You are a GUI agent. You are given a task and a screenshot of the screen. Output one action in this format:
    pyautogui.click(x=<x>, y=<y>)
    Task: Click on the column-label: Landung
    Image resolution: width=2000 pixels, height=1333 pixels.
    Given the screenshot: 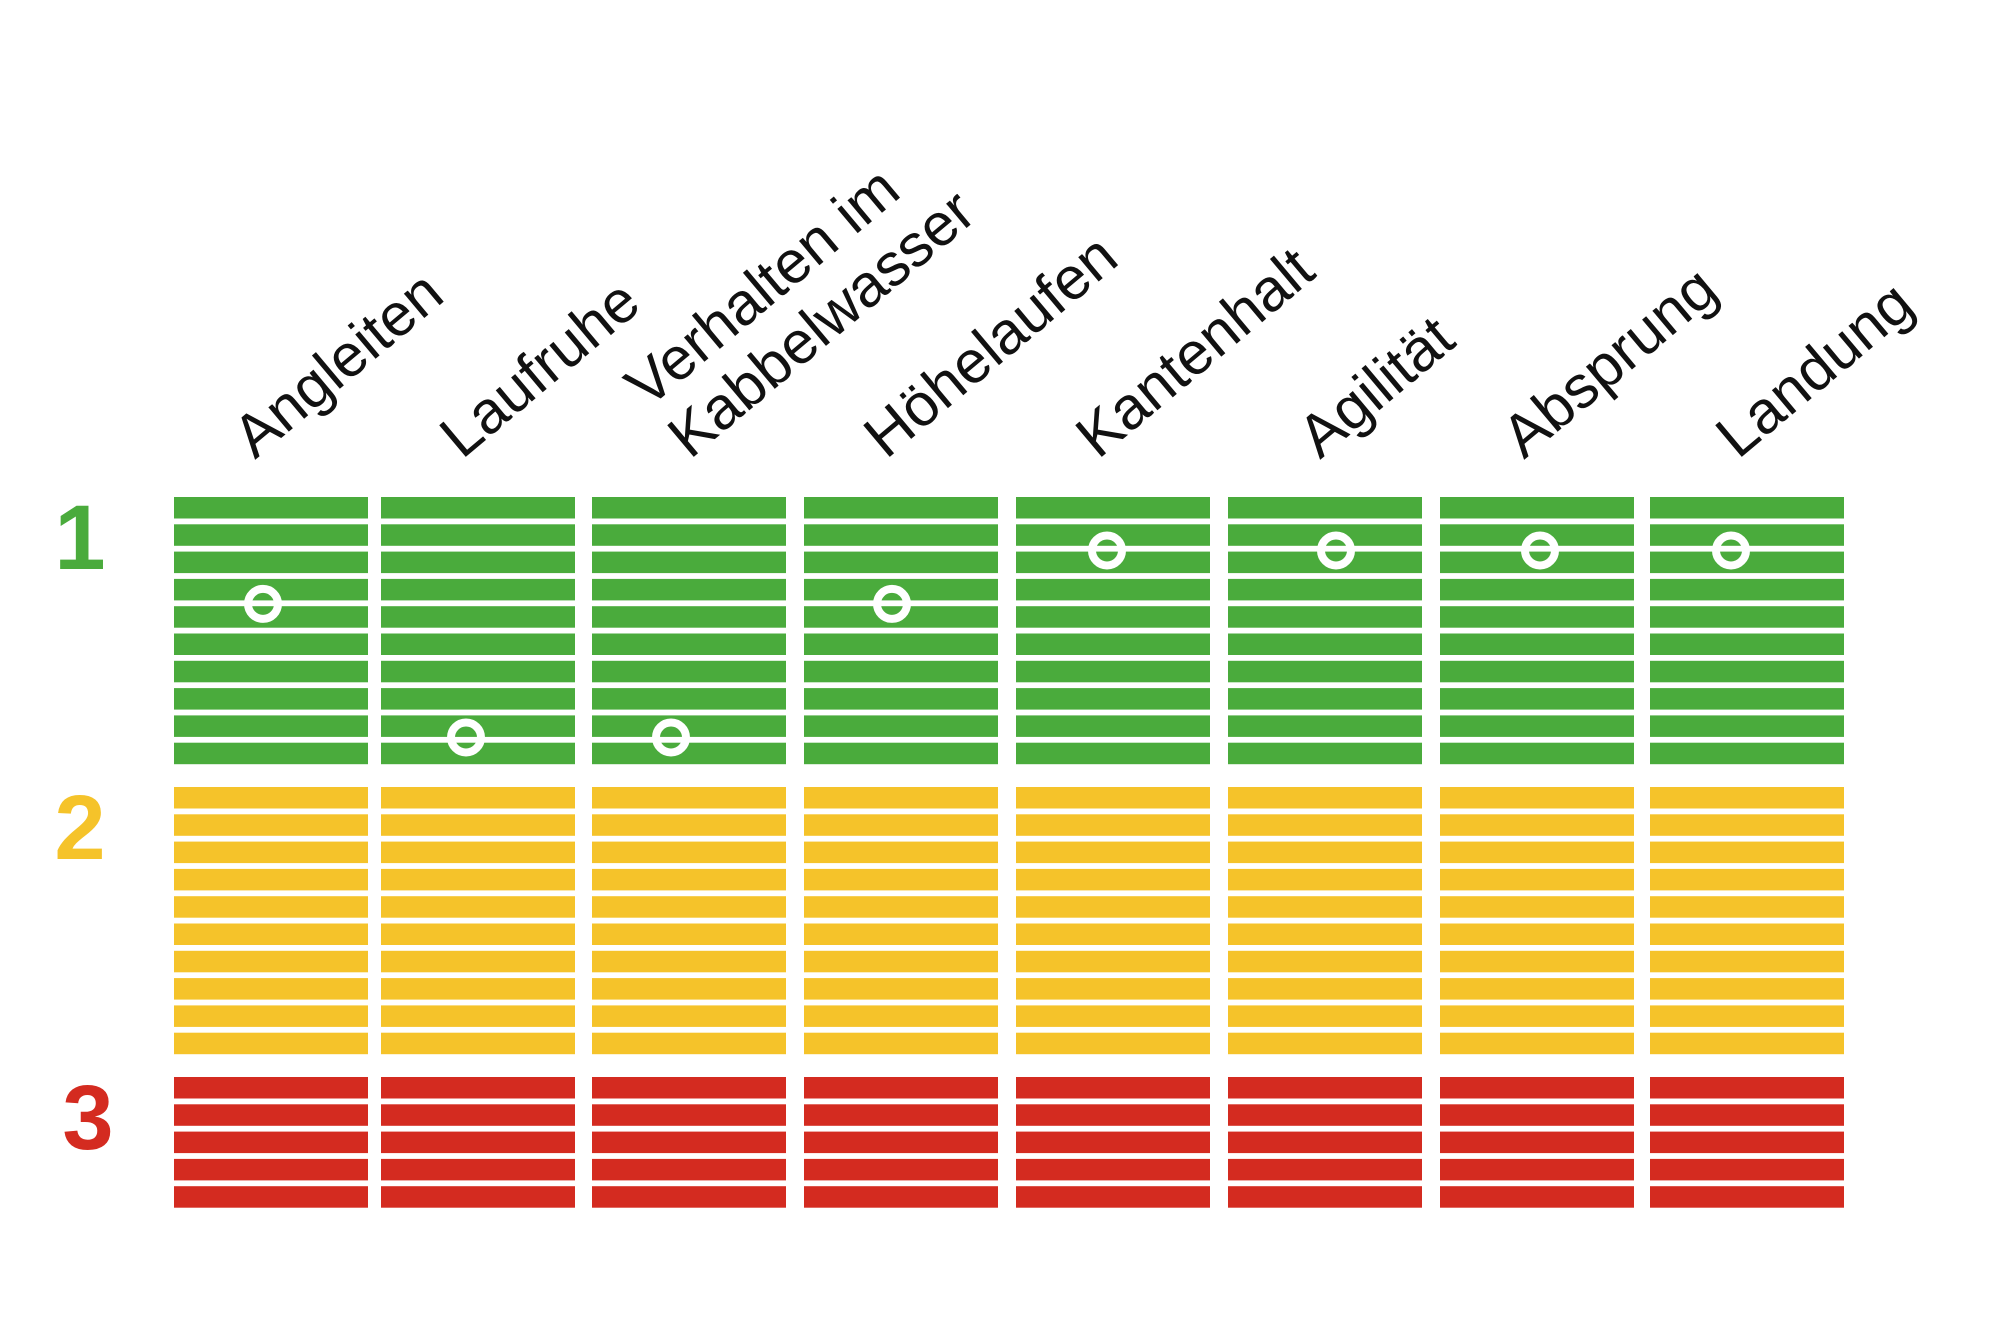 What is the action you would take?
    pyautogui.click(x=1814, y=368)
    